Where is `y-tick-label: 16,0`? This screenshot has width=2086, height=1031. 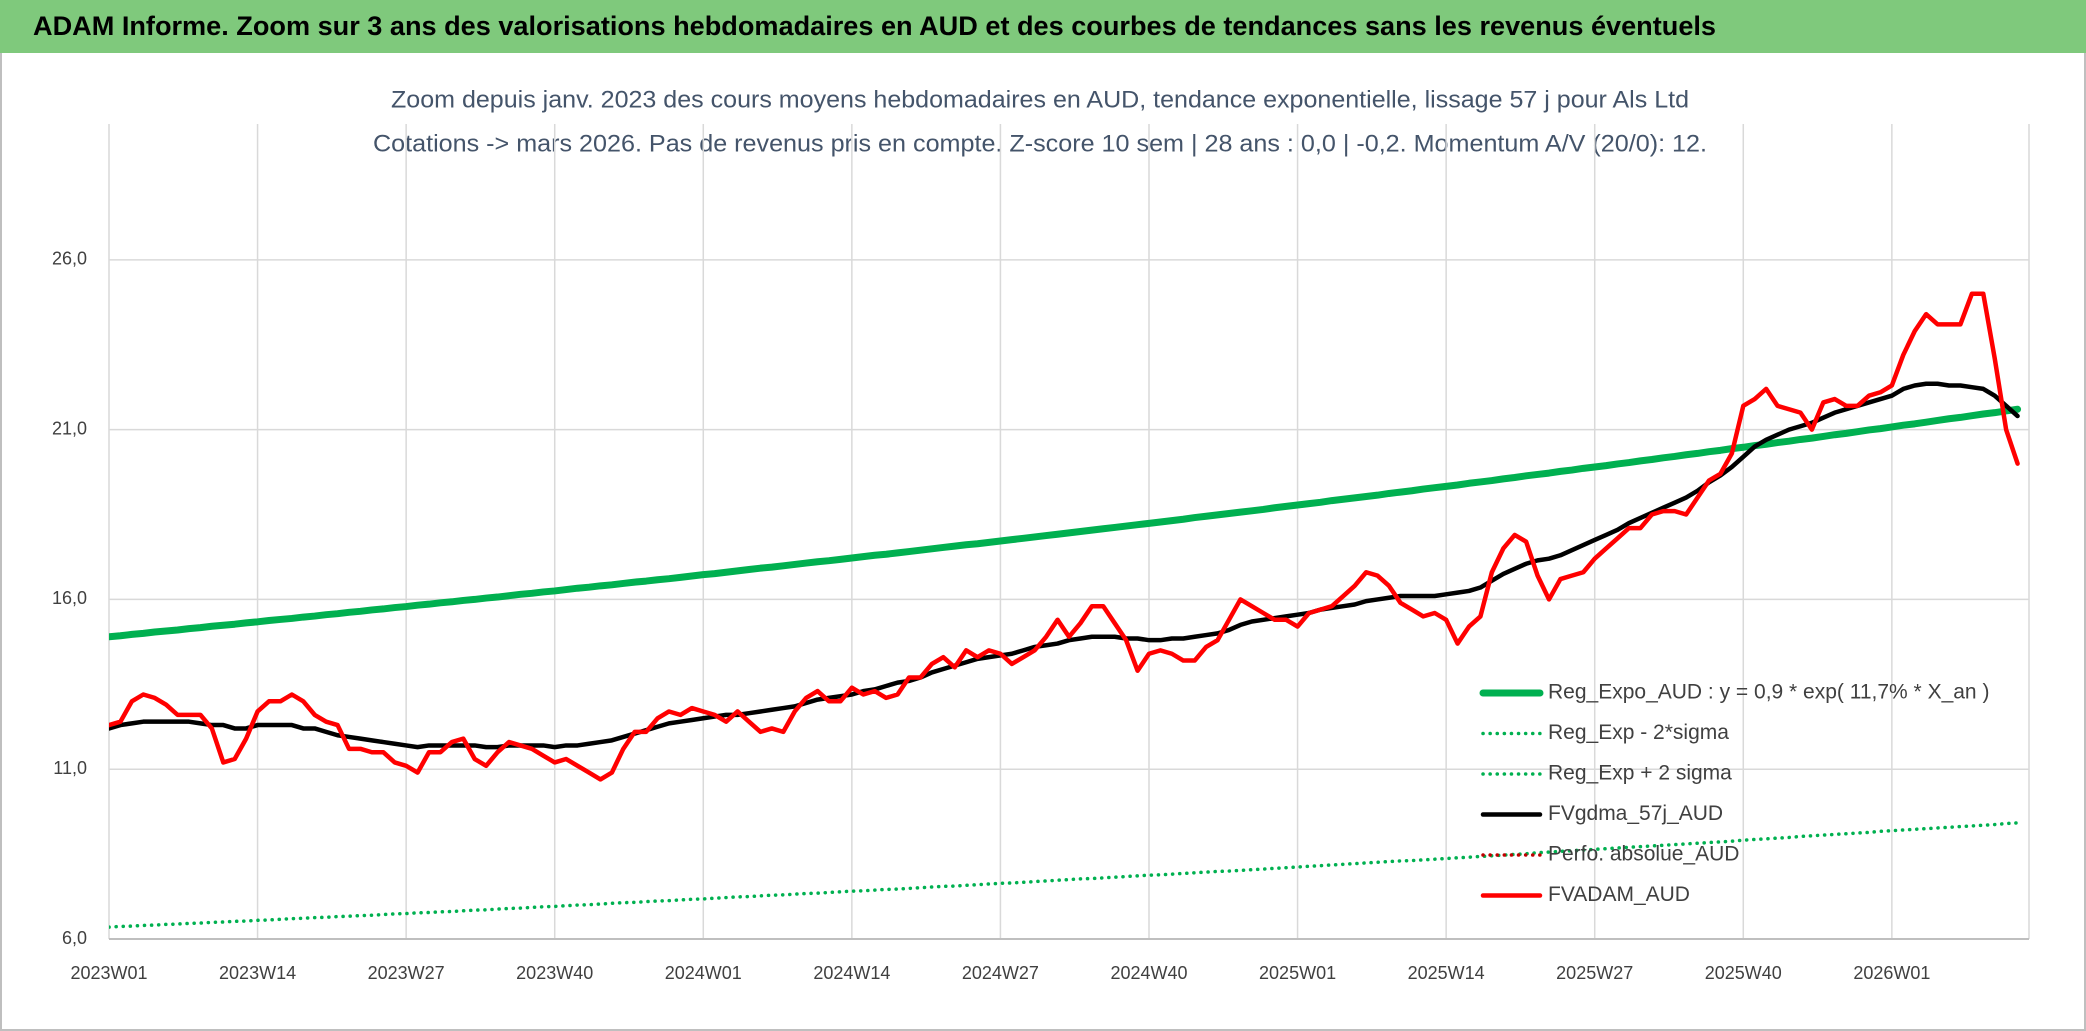 y-tick-label: 16,0 is located at coordinates (69, 598).